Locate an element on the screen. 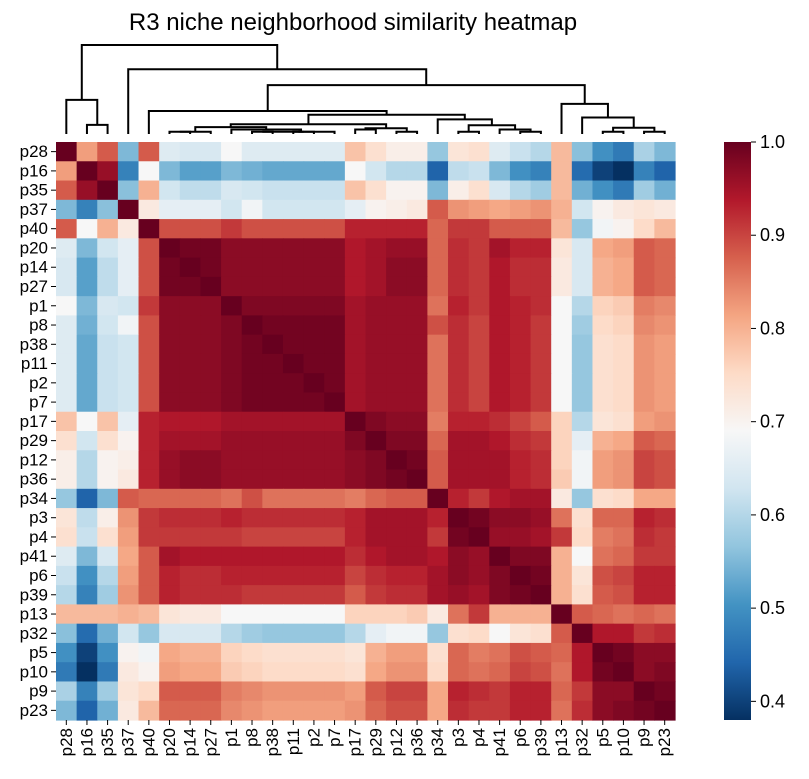  colorbar is located at coordinates (737, 431).